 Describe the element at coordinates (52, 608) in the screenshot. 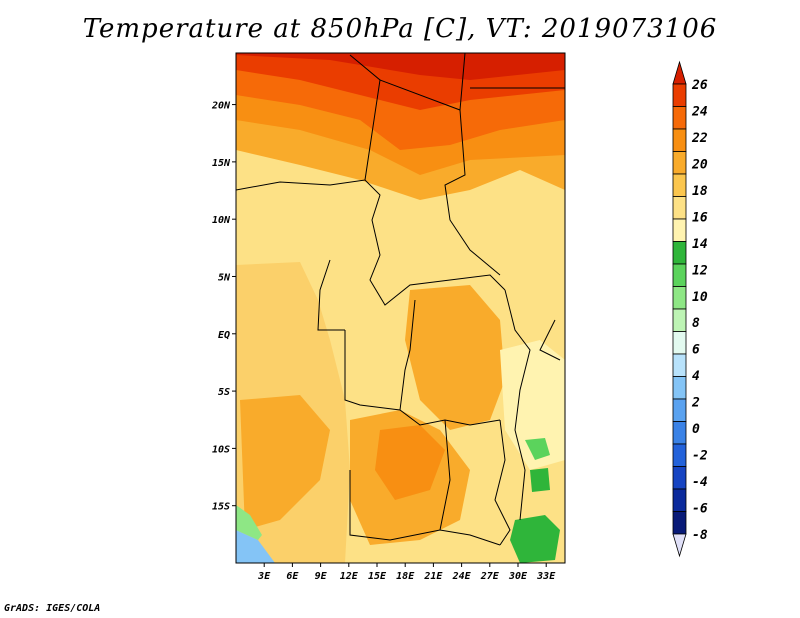

I see `grads-credit: GrADS: IGES/COLA` at that location.